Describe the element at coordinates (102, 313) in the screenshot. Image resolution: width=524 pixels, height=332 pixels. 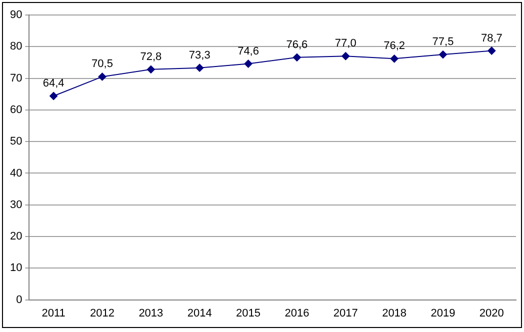
I see `x-tick-label: 2012` at that location.